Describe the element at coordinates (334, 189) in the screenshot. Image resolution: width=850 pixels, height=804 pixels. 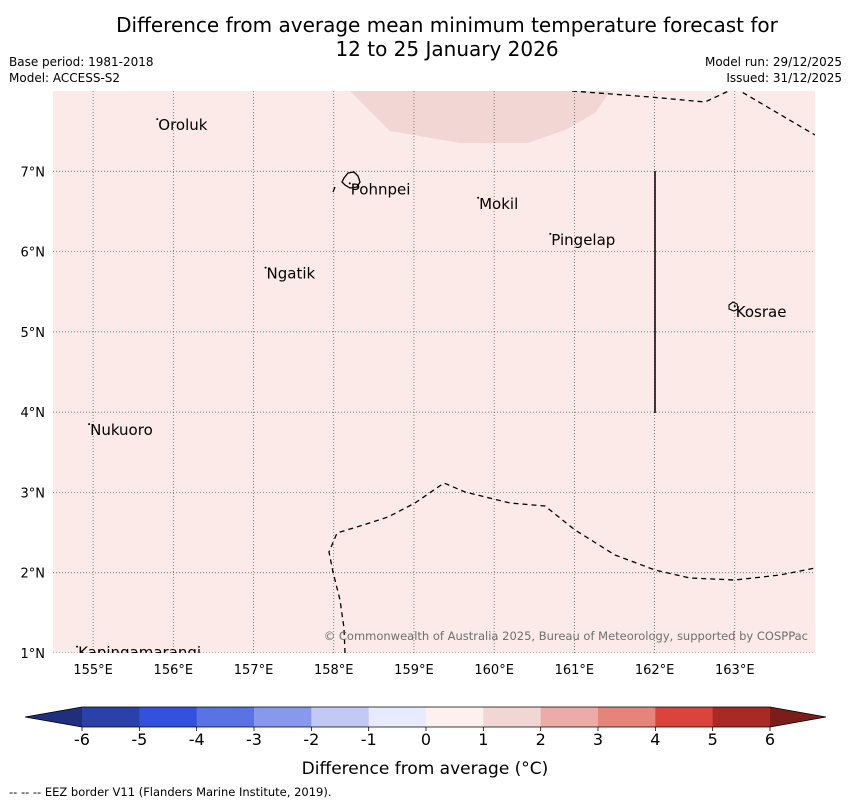
I see `eez-border-fragment` at that location.